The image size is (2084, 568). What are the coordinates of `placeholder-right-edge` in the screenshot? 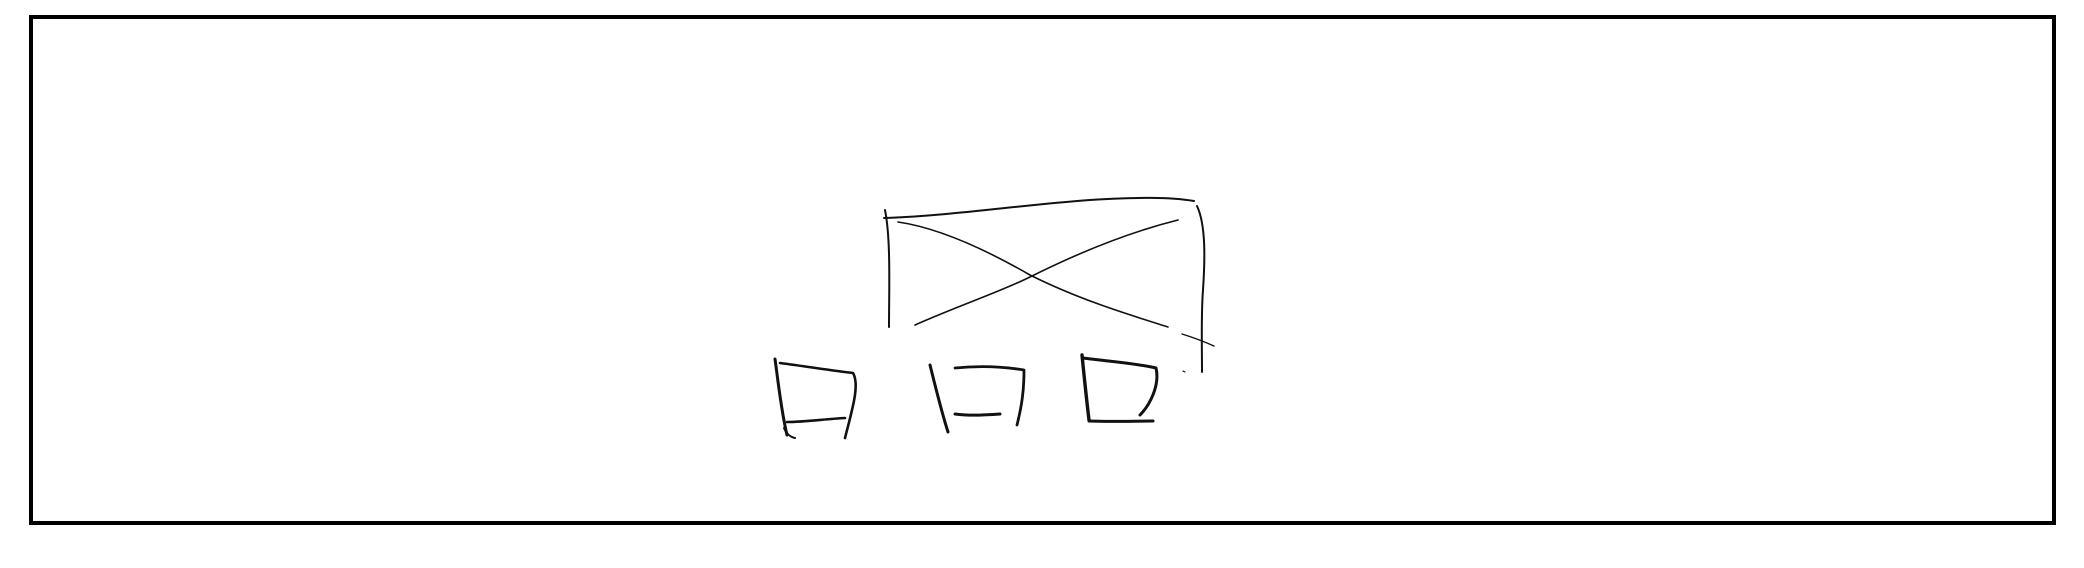 It's located at (1201, 289).